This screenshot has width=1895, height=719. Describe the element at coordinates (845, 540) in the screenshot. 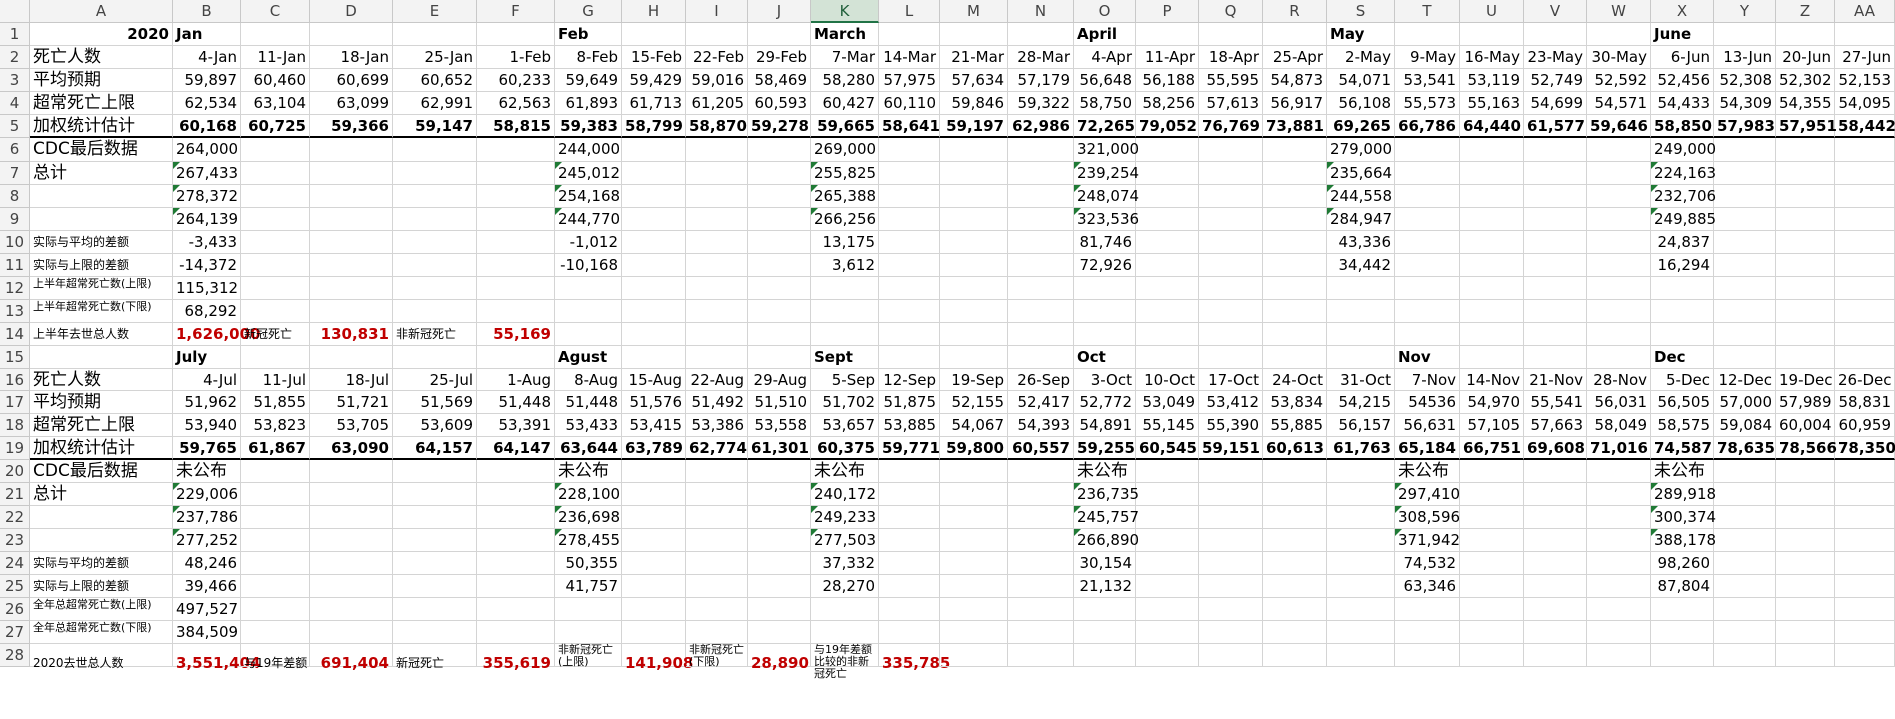

I see `data-cell: 277,503` at that location.